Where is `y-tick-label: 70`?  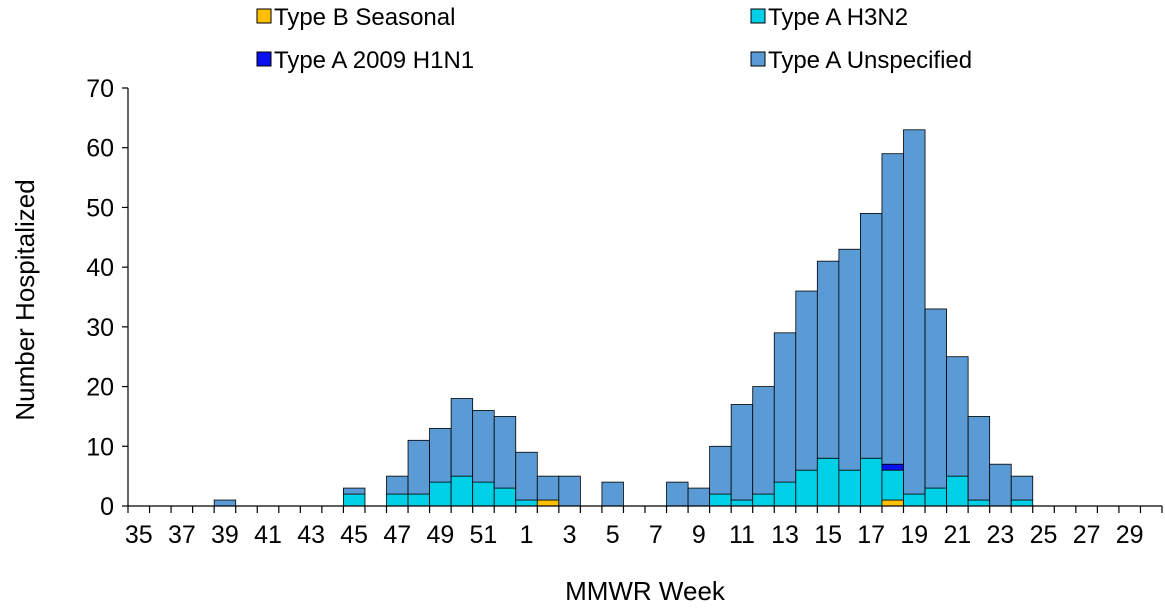 y-tick-label: 70 is located at coordinates (100, 89).